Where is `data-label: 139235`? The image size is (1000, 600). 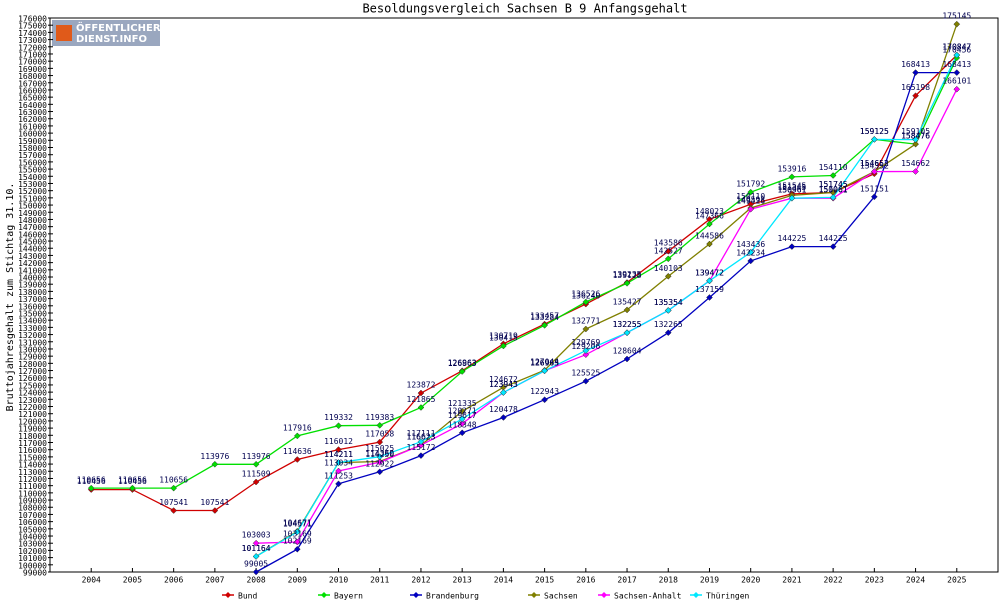
data-label: 139235 is located at coordinates (627, 274).